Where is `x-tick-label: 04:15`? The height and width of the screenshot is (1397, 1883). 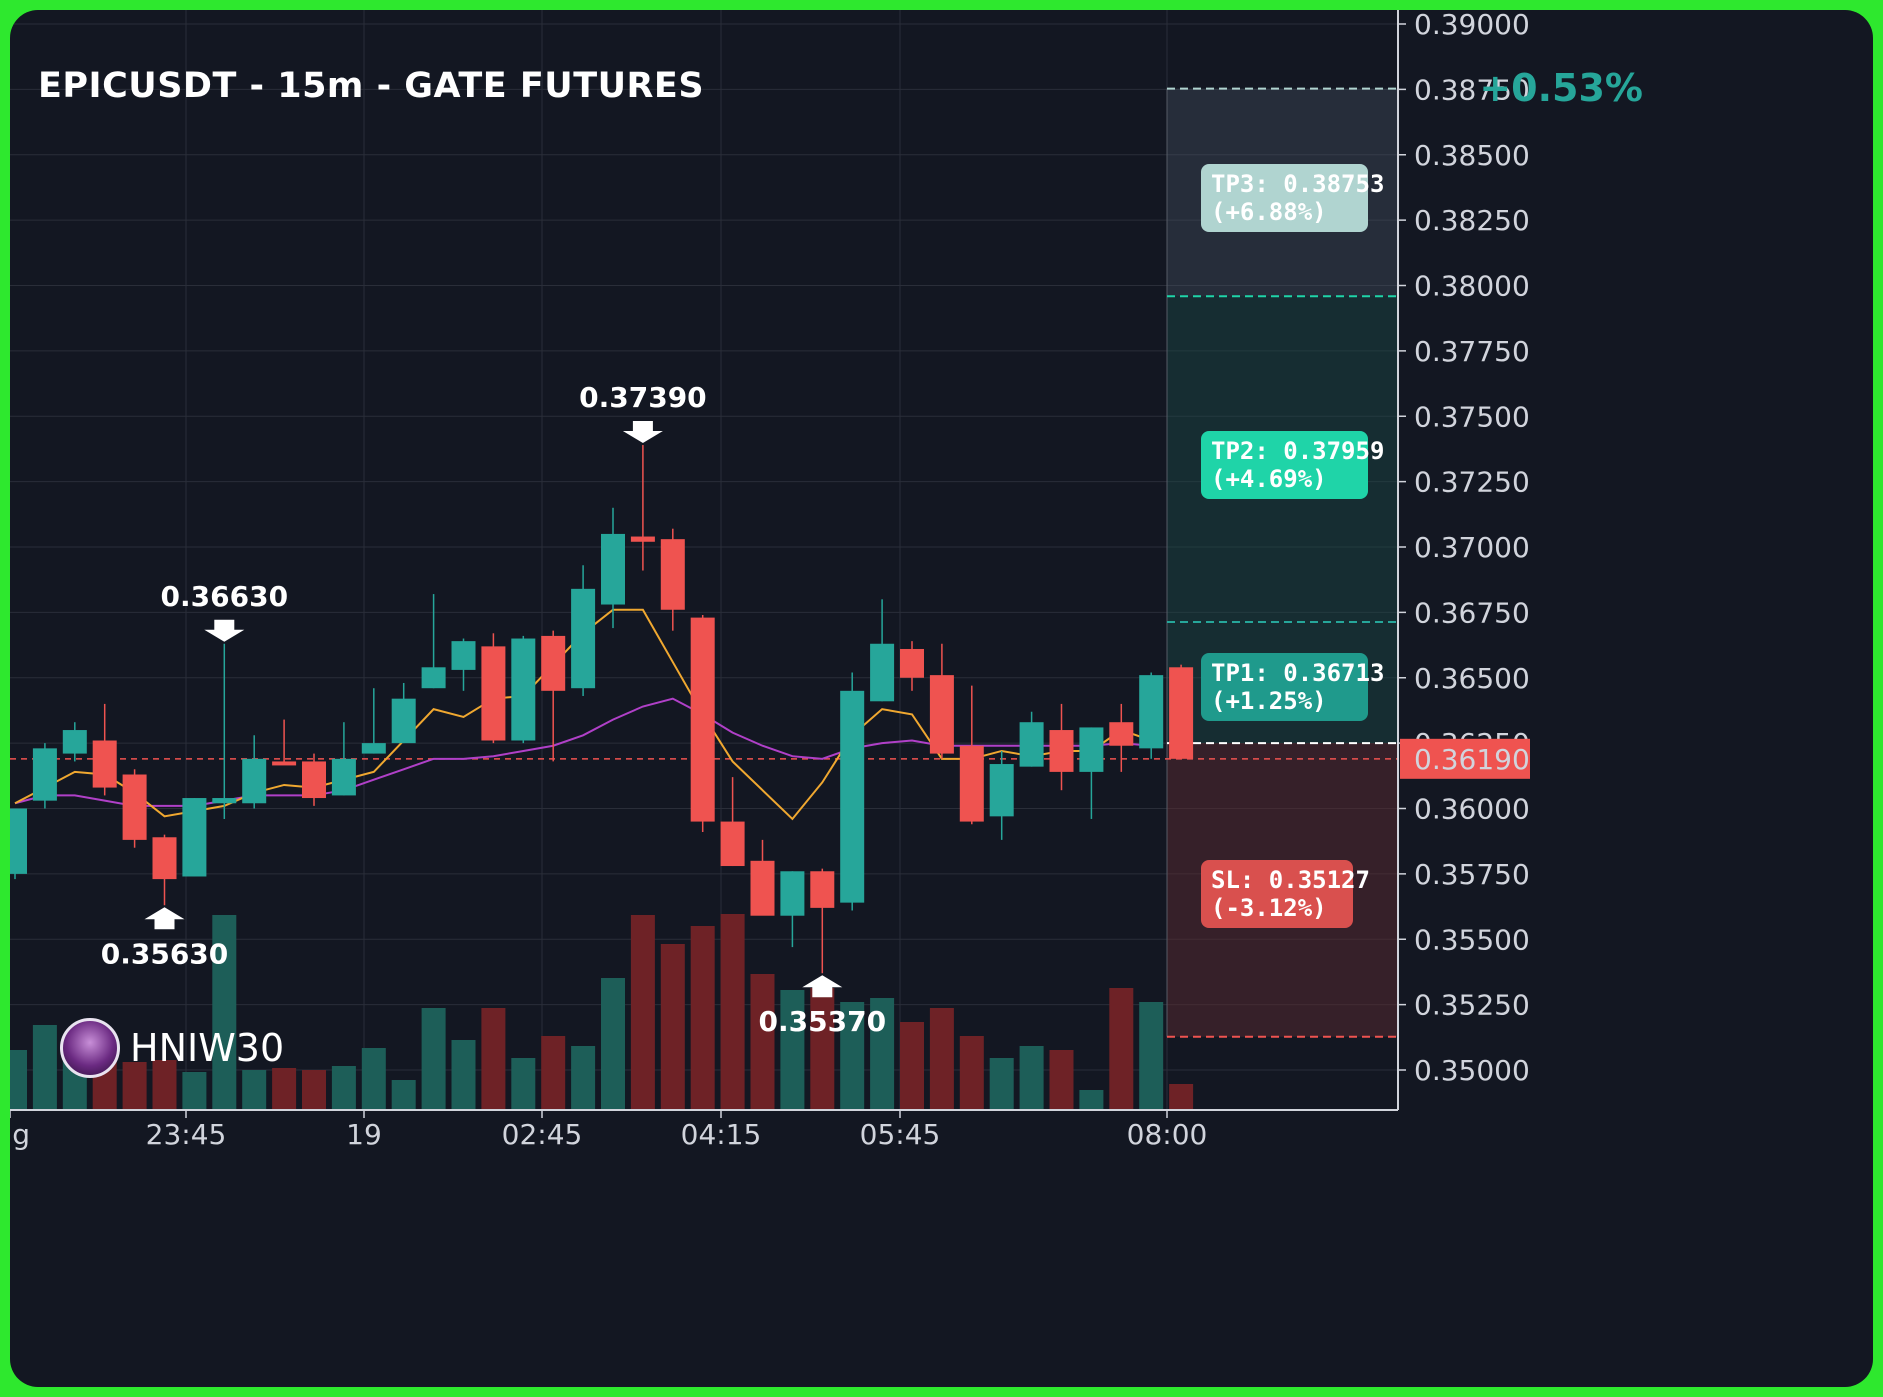 x-tick-label: 04:15 is located at coordinates (721, 1134).